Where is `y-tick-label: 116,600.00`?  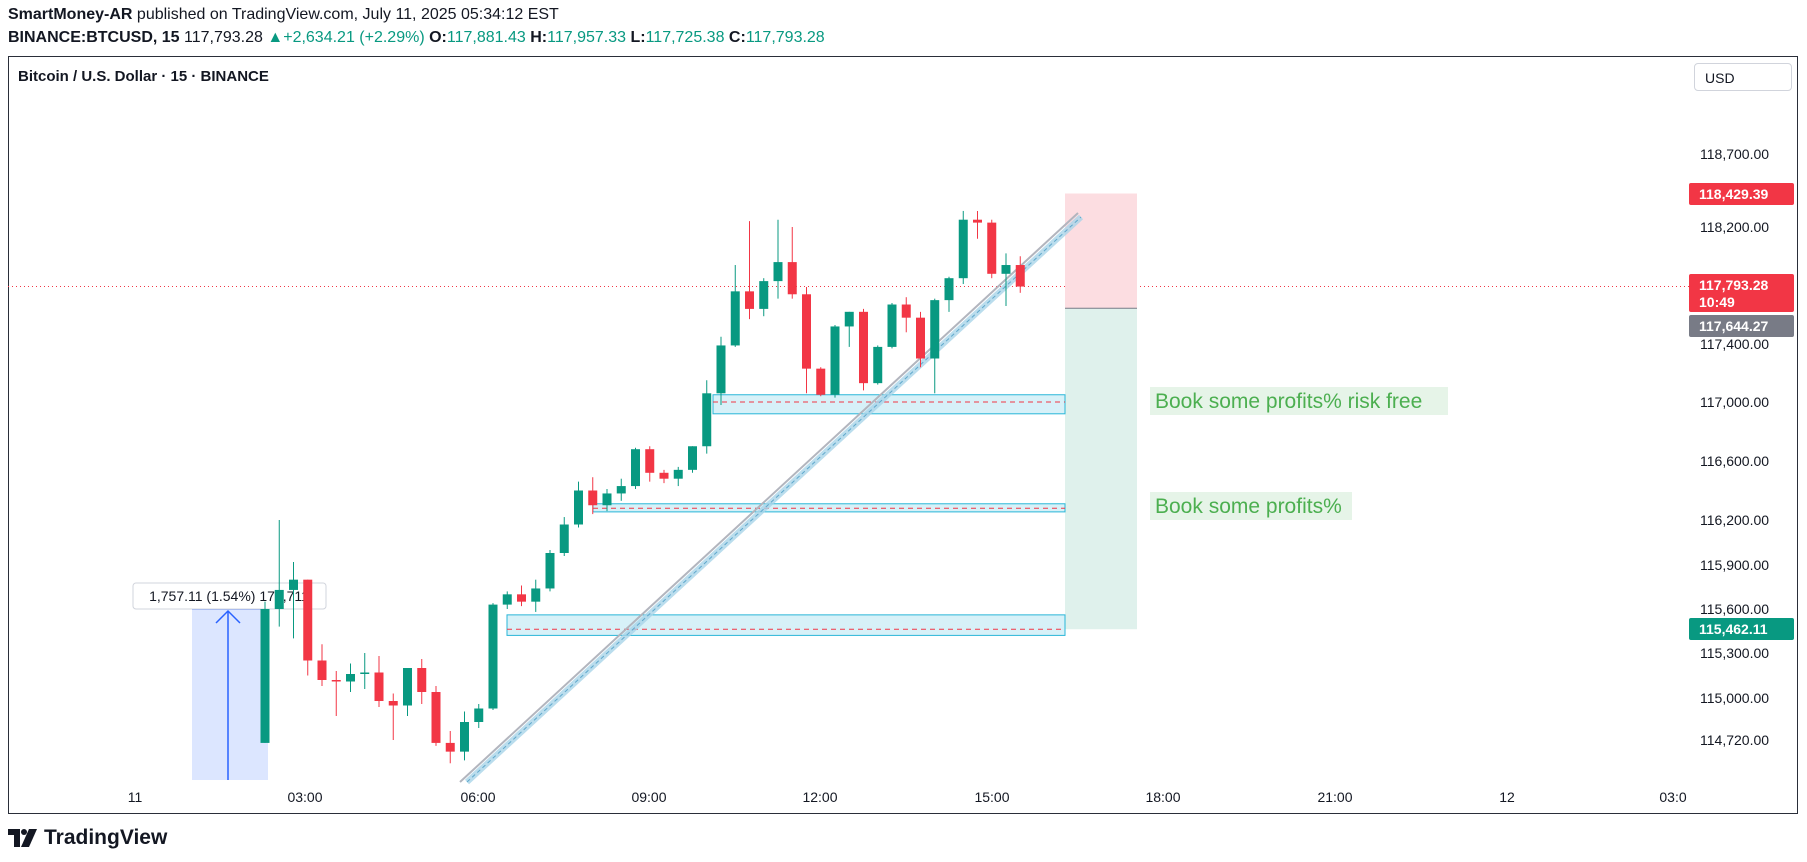
y-tick-label: 116,600.00 is located at coordinates (1734, 461).